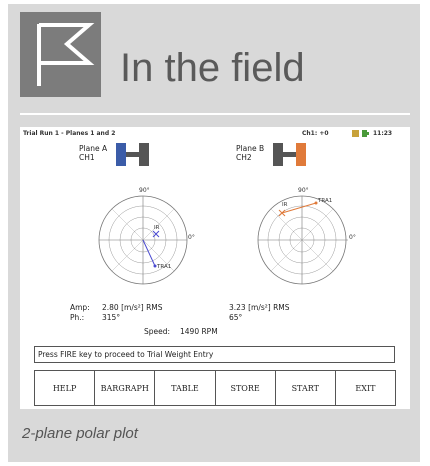  Describe the element at coordinates (163, 267) in the screenshot. I see `plane-a-tra1-label: TRA1` at that location.